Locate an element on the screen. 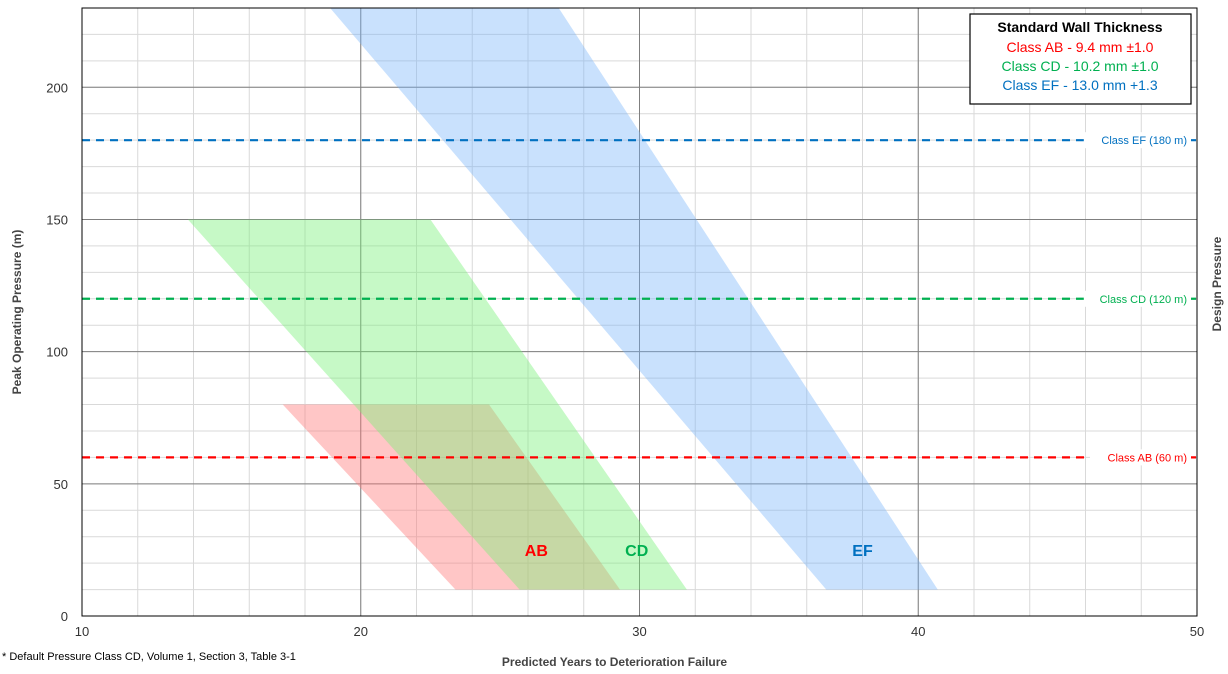  legend-entry-cd: Class CD - 10.2 mm ±1.0 is located at coordinates (1079, 66).